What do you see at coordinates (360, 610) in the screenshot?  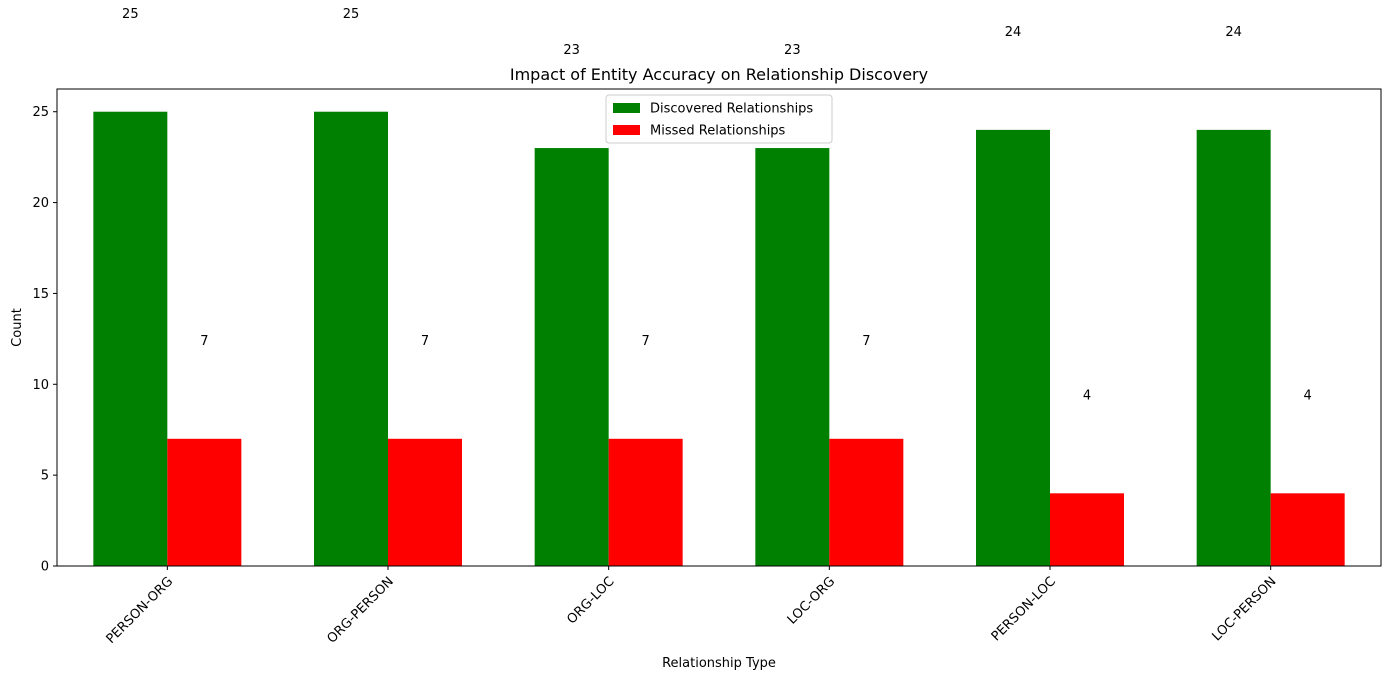 I see `x-tick-label: ORG-PERSON` at bounding box center [360, 610].